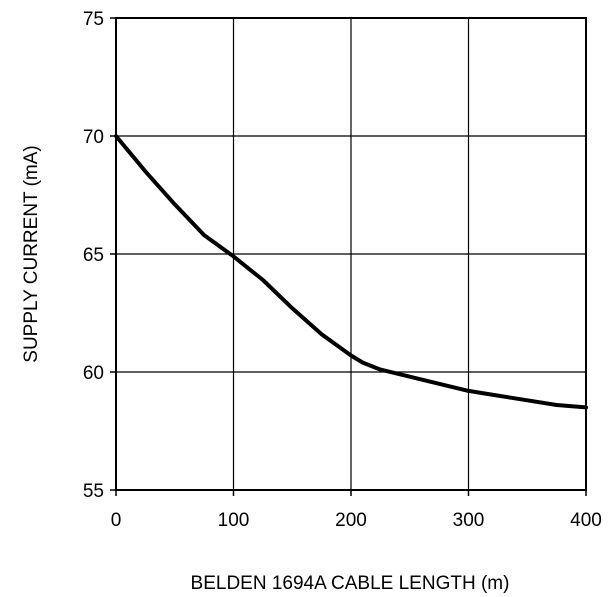  Describe the element at coordinates (93, 137) in the screenshot. I see `y-tick-label: 70` at that location.